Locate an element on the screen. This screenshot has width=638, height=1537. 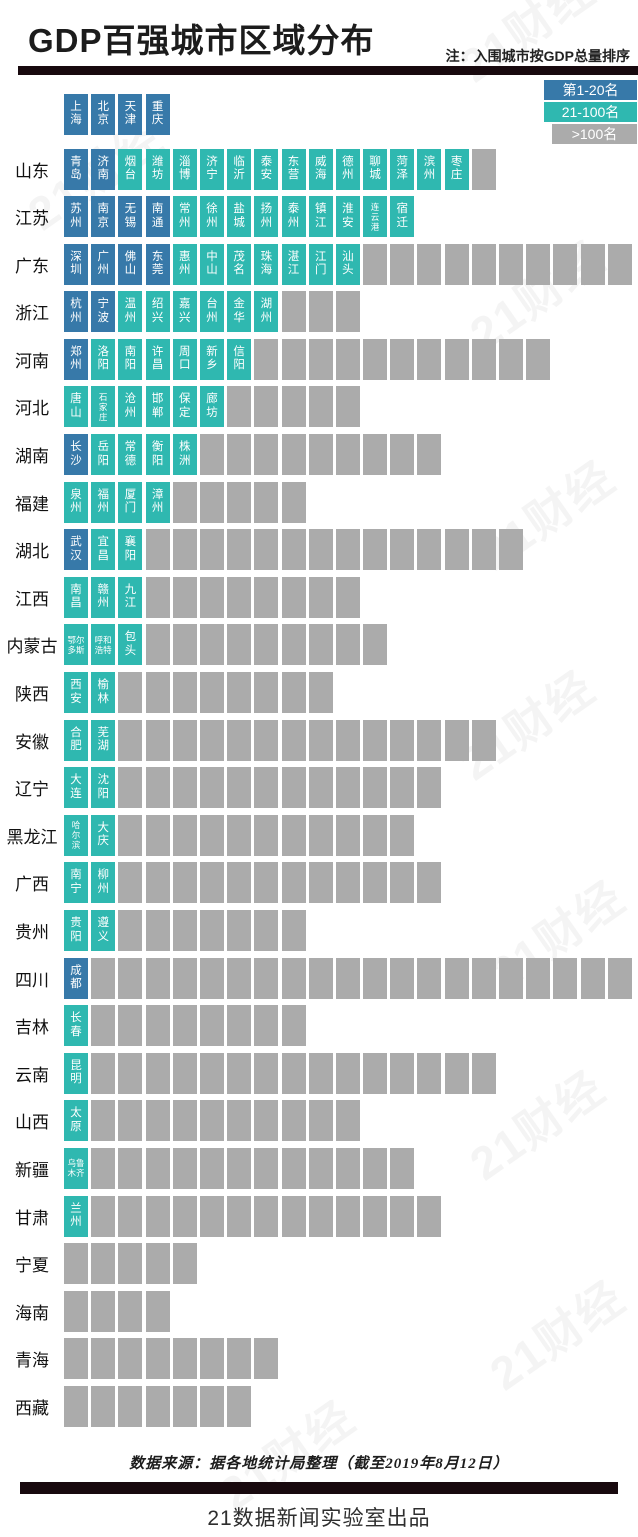
city-cell-南阳: 南阳 is located at coordinates (130, 359).